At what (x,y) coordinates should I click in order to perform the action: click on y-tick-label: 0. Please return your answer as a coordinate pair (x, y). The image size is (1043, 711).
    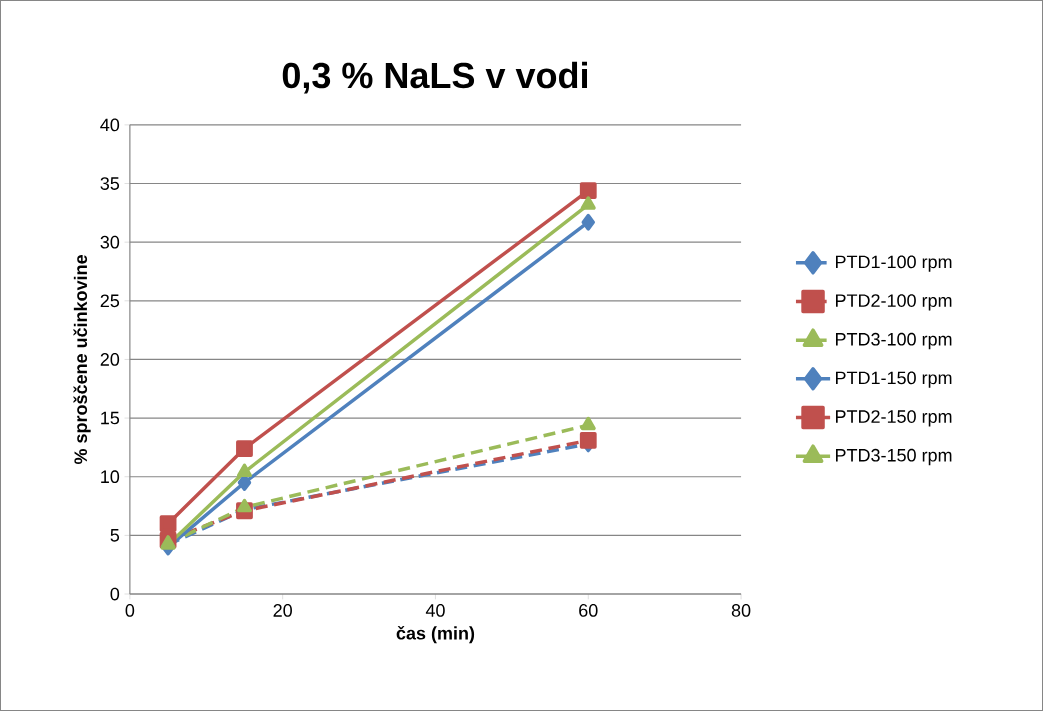
    Looking at the image, I should click on (115, 594).